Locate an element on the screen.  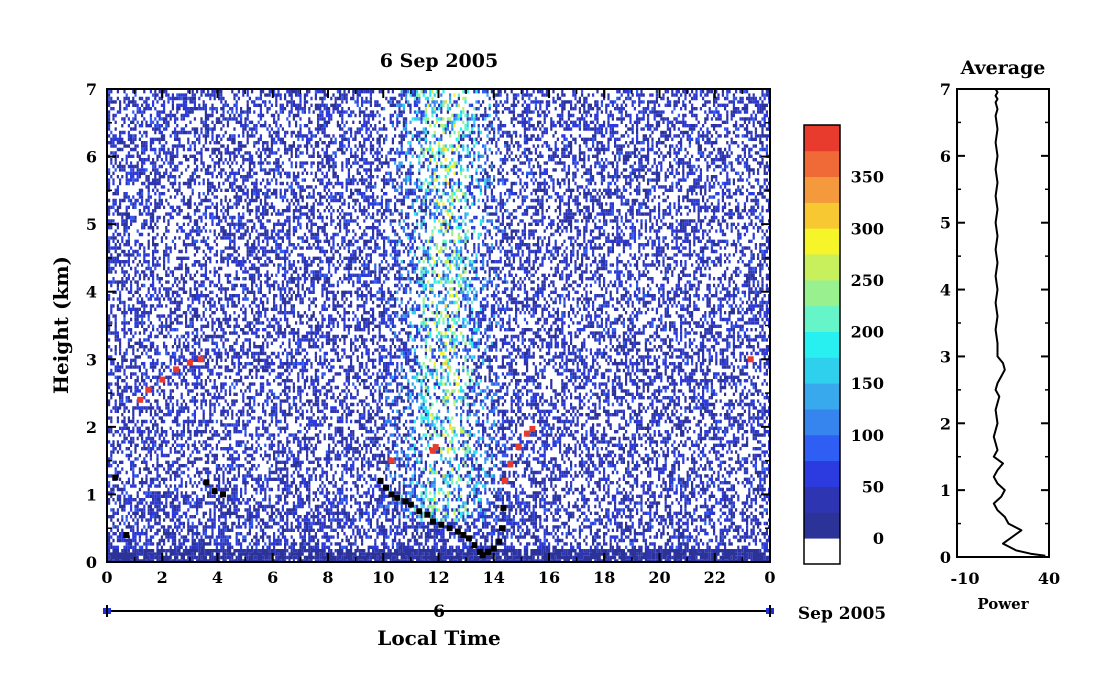
colorbar-tick-label: 200 is located at coordinates (867, 332).